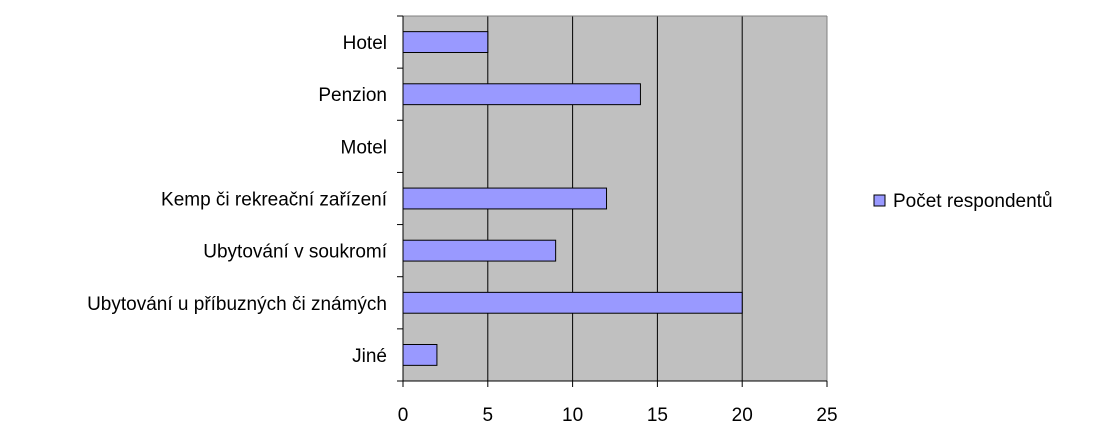 The width and height of the screenshot is (1096, 423). I want to click on x-tick-label: 15, so click(657, 414).